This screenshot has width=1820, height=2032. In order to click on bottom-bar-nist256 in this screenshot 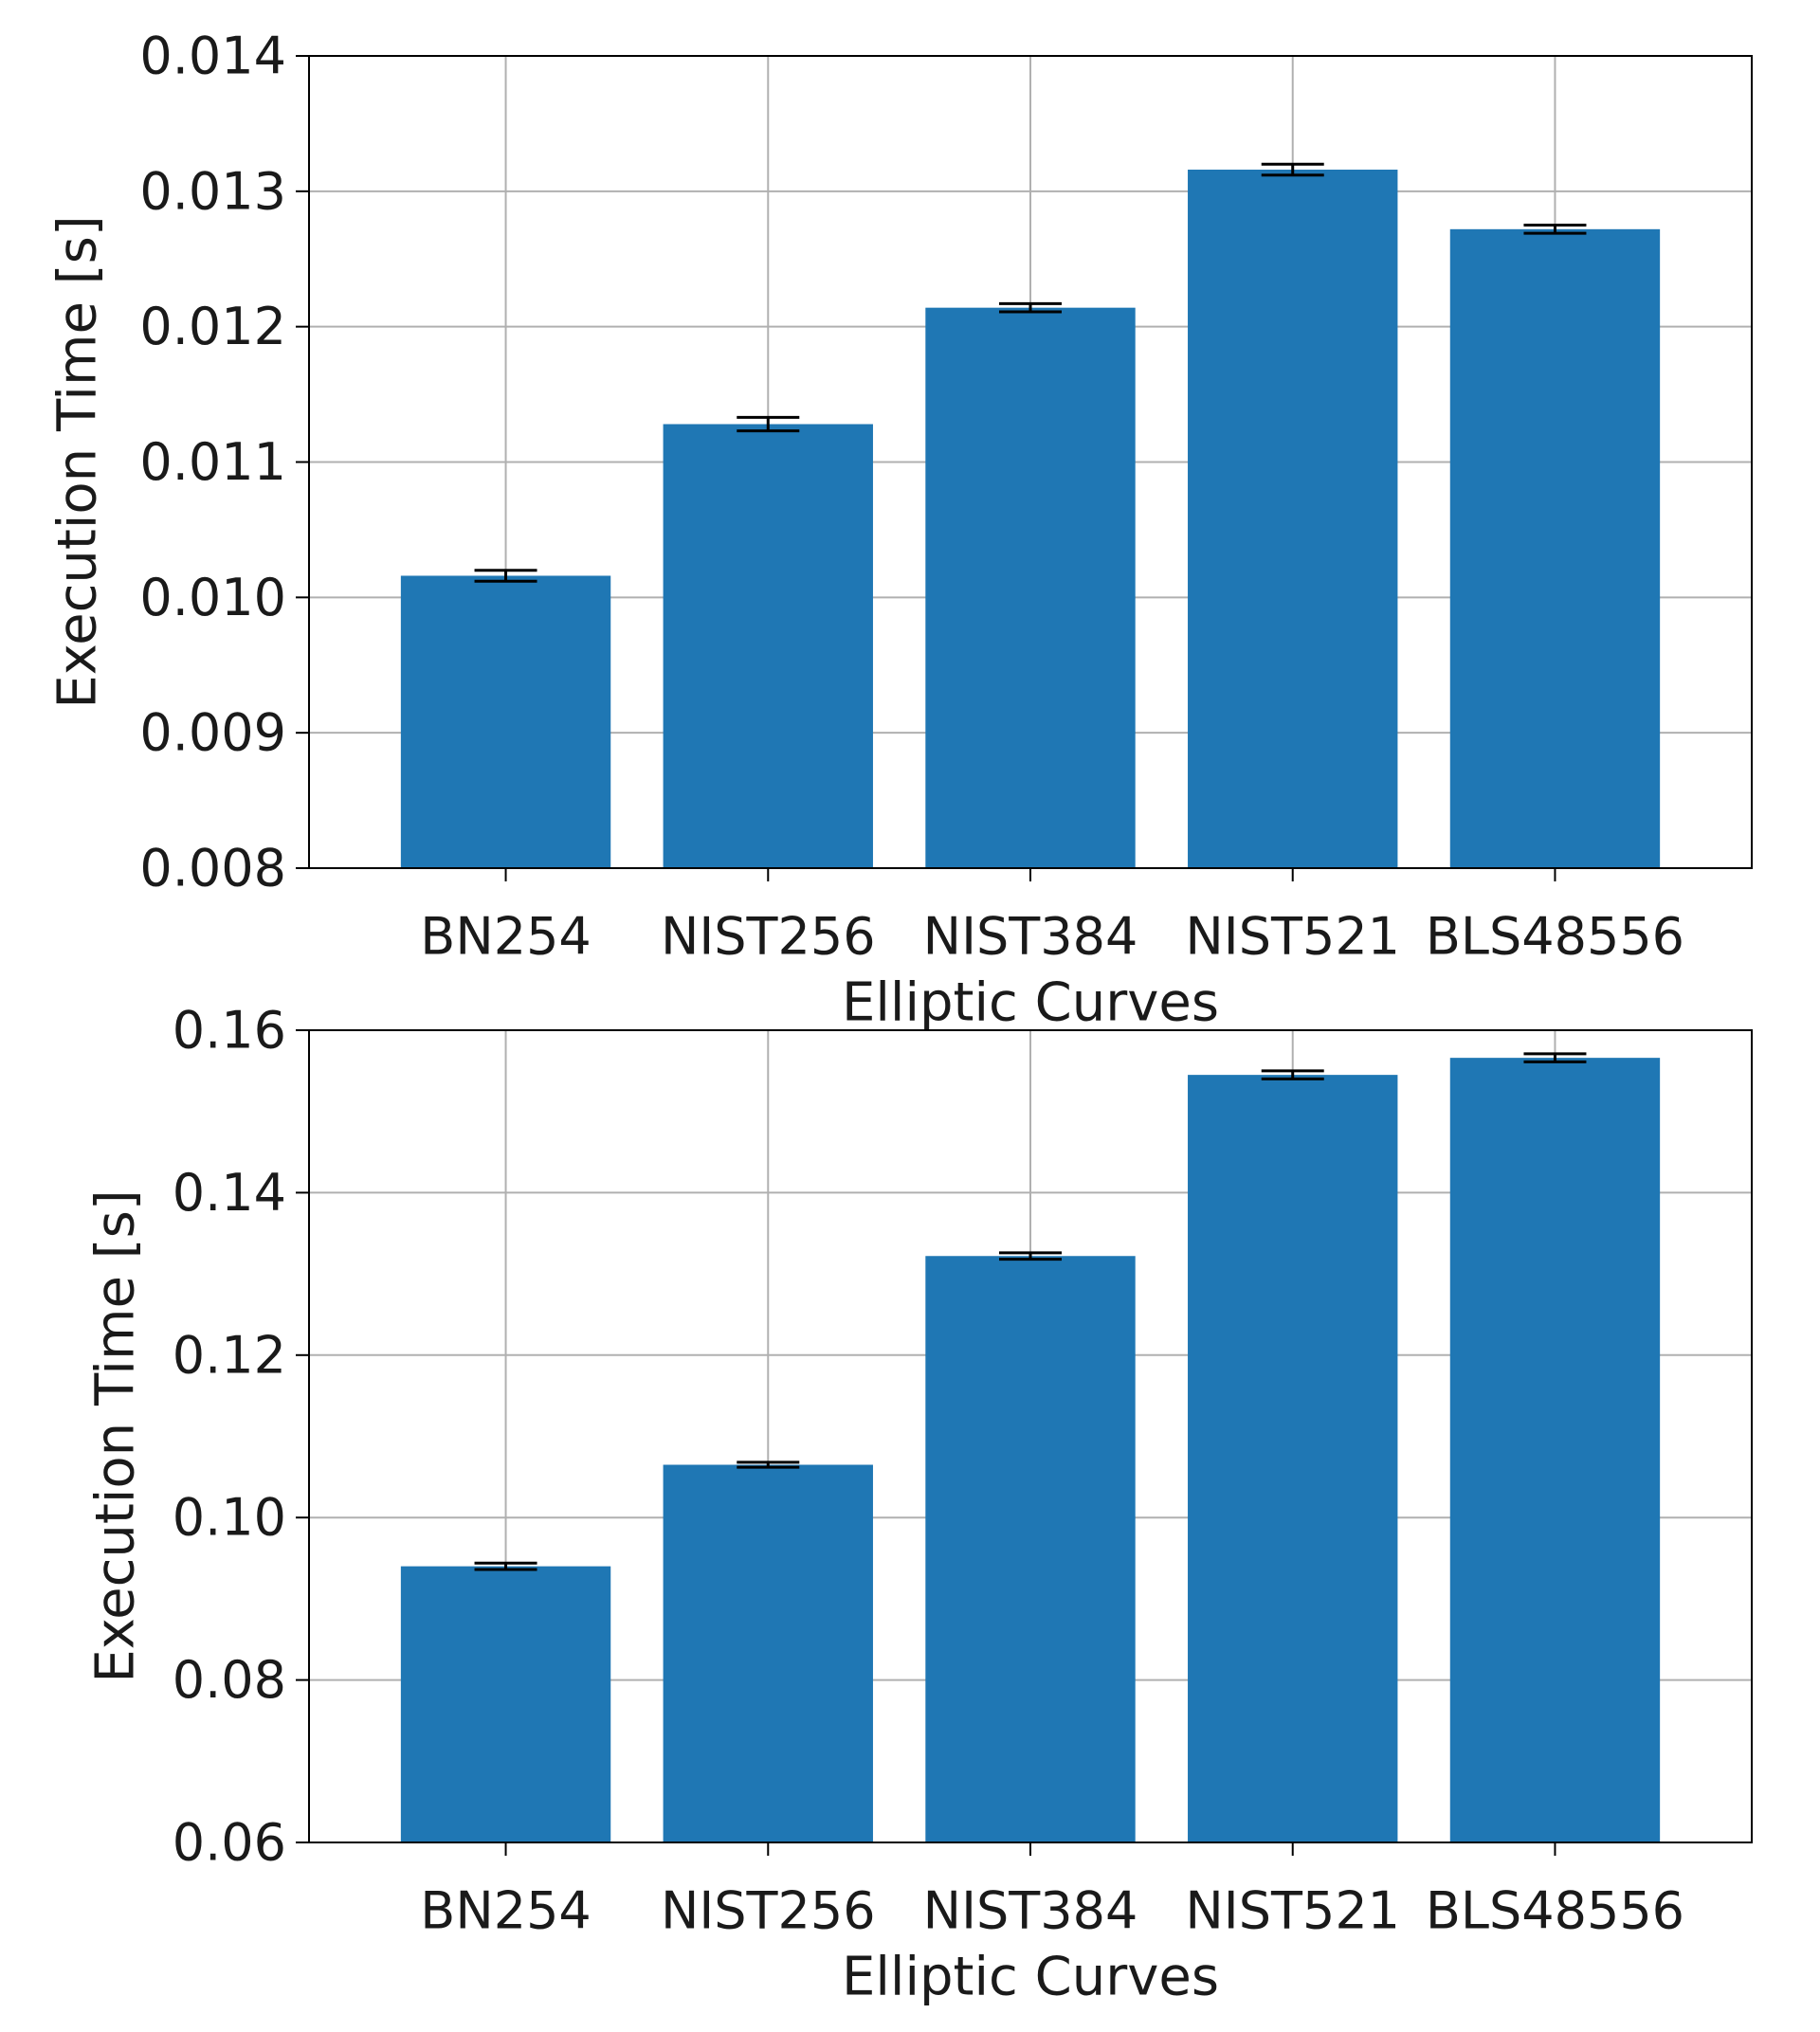, I will do `click(768, 1653)`.